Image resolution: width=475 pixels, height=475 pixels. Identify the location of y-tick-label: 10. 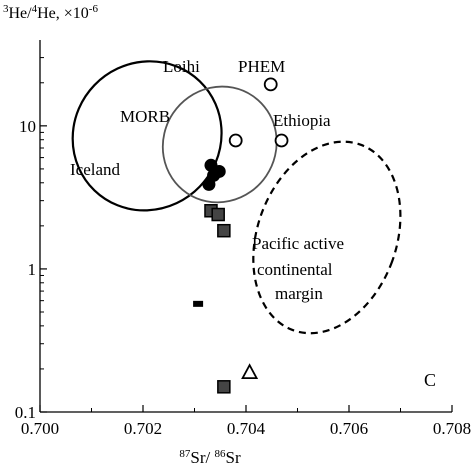
(27, 126).